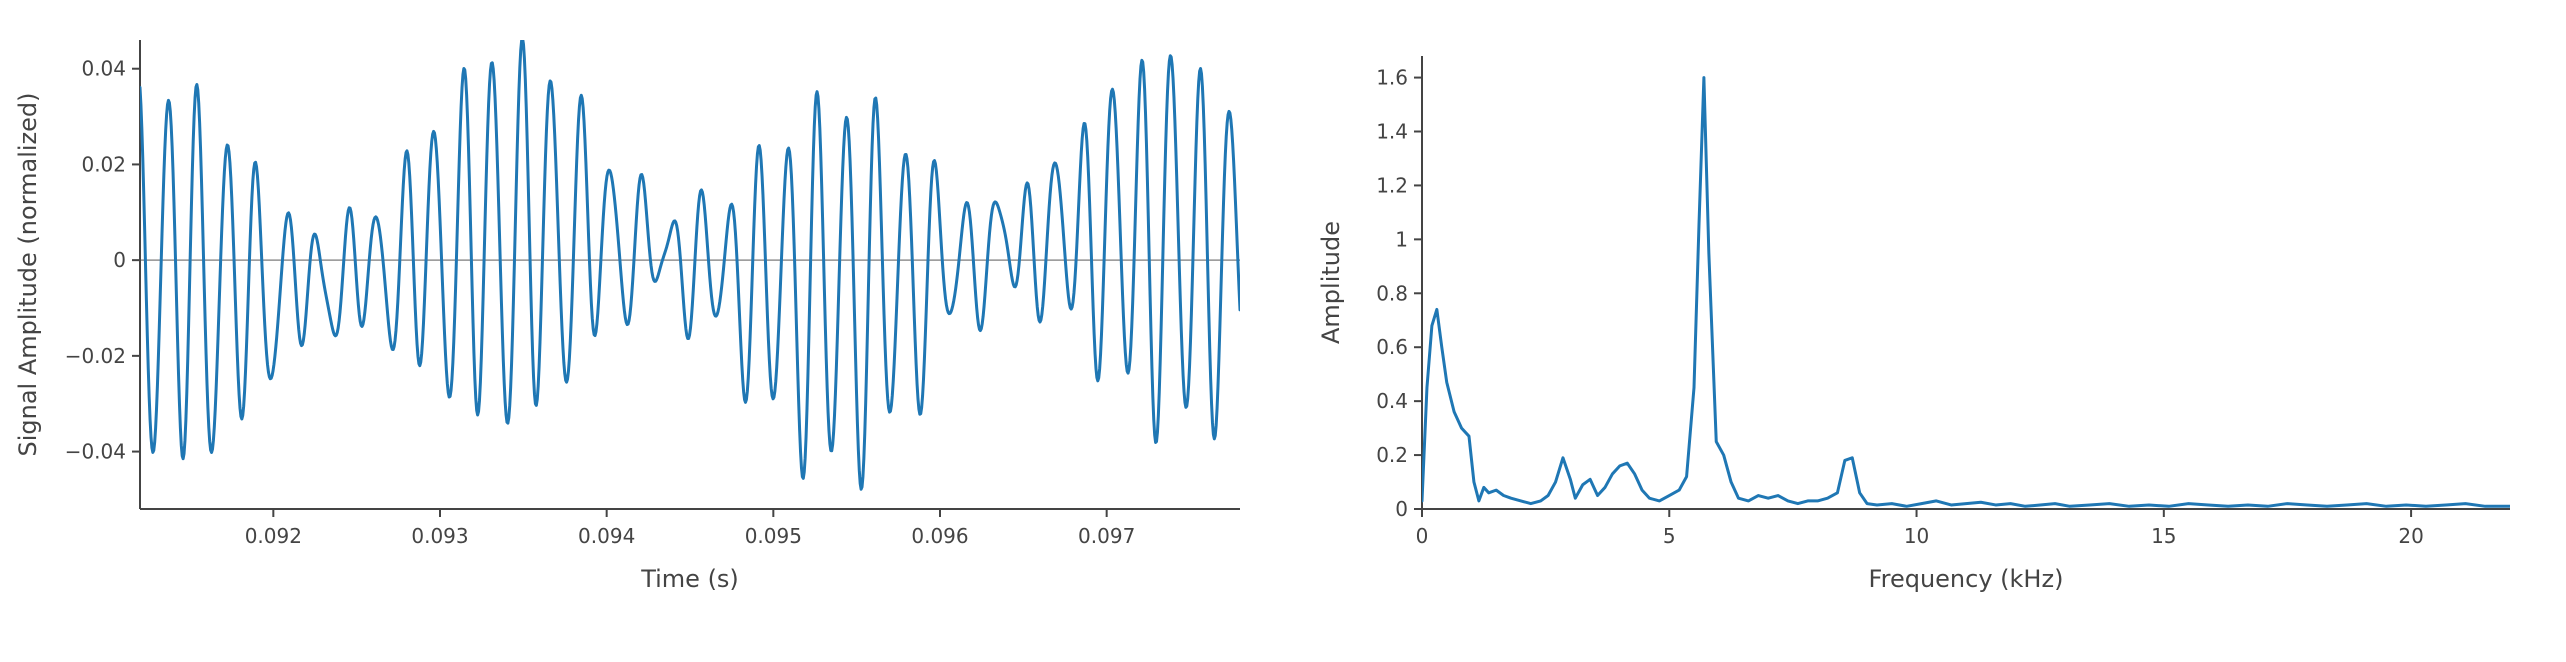  I want to click on y-tick-label: 1.6, so click(1392, 78).